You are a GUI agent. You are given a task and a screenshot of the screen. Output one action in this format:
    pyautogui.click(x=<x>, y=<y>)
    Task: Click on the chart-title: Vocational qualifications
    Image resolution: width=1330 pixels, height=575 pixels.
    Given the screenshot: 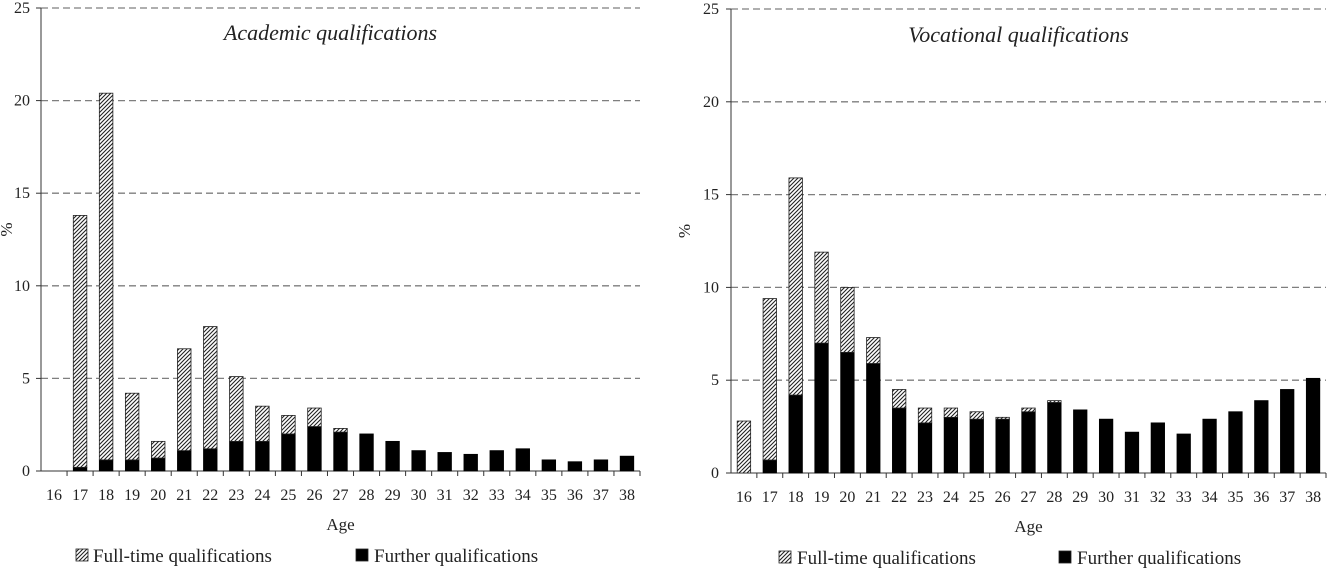 What is the action you would take?
    pyautogui.click(x=1018, y=34)
    